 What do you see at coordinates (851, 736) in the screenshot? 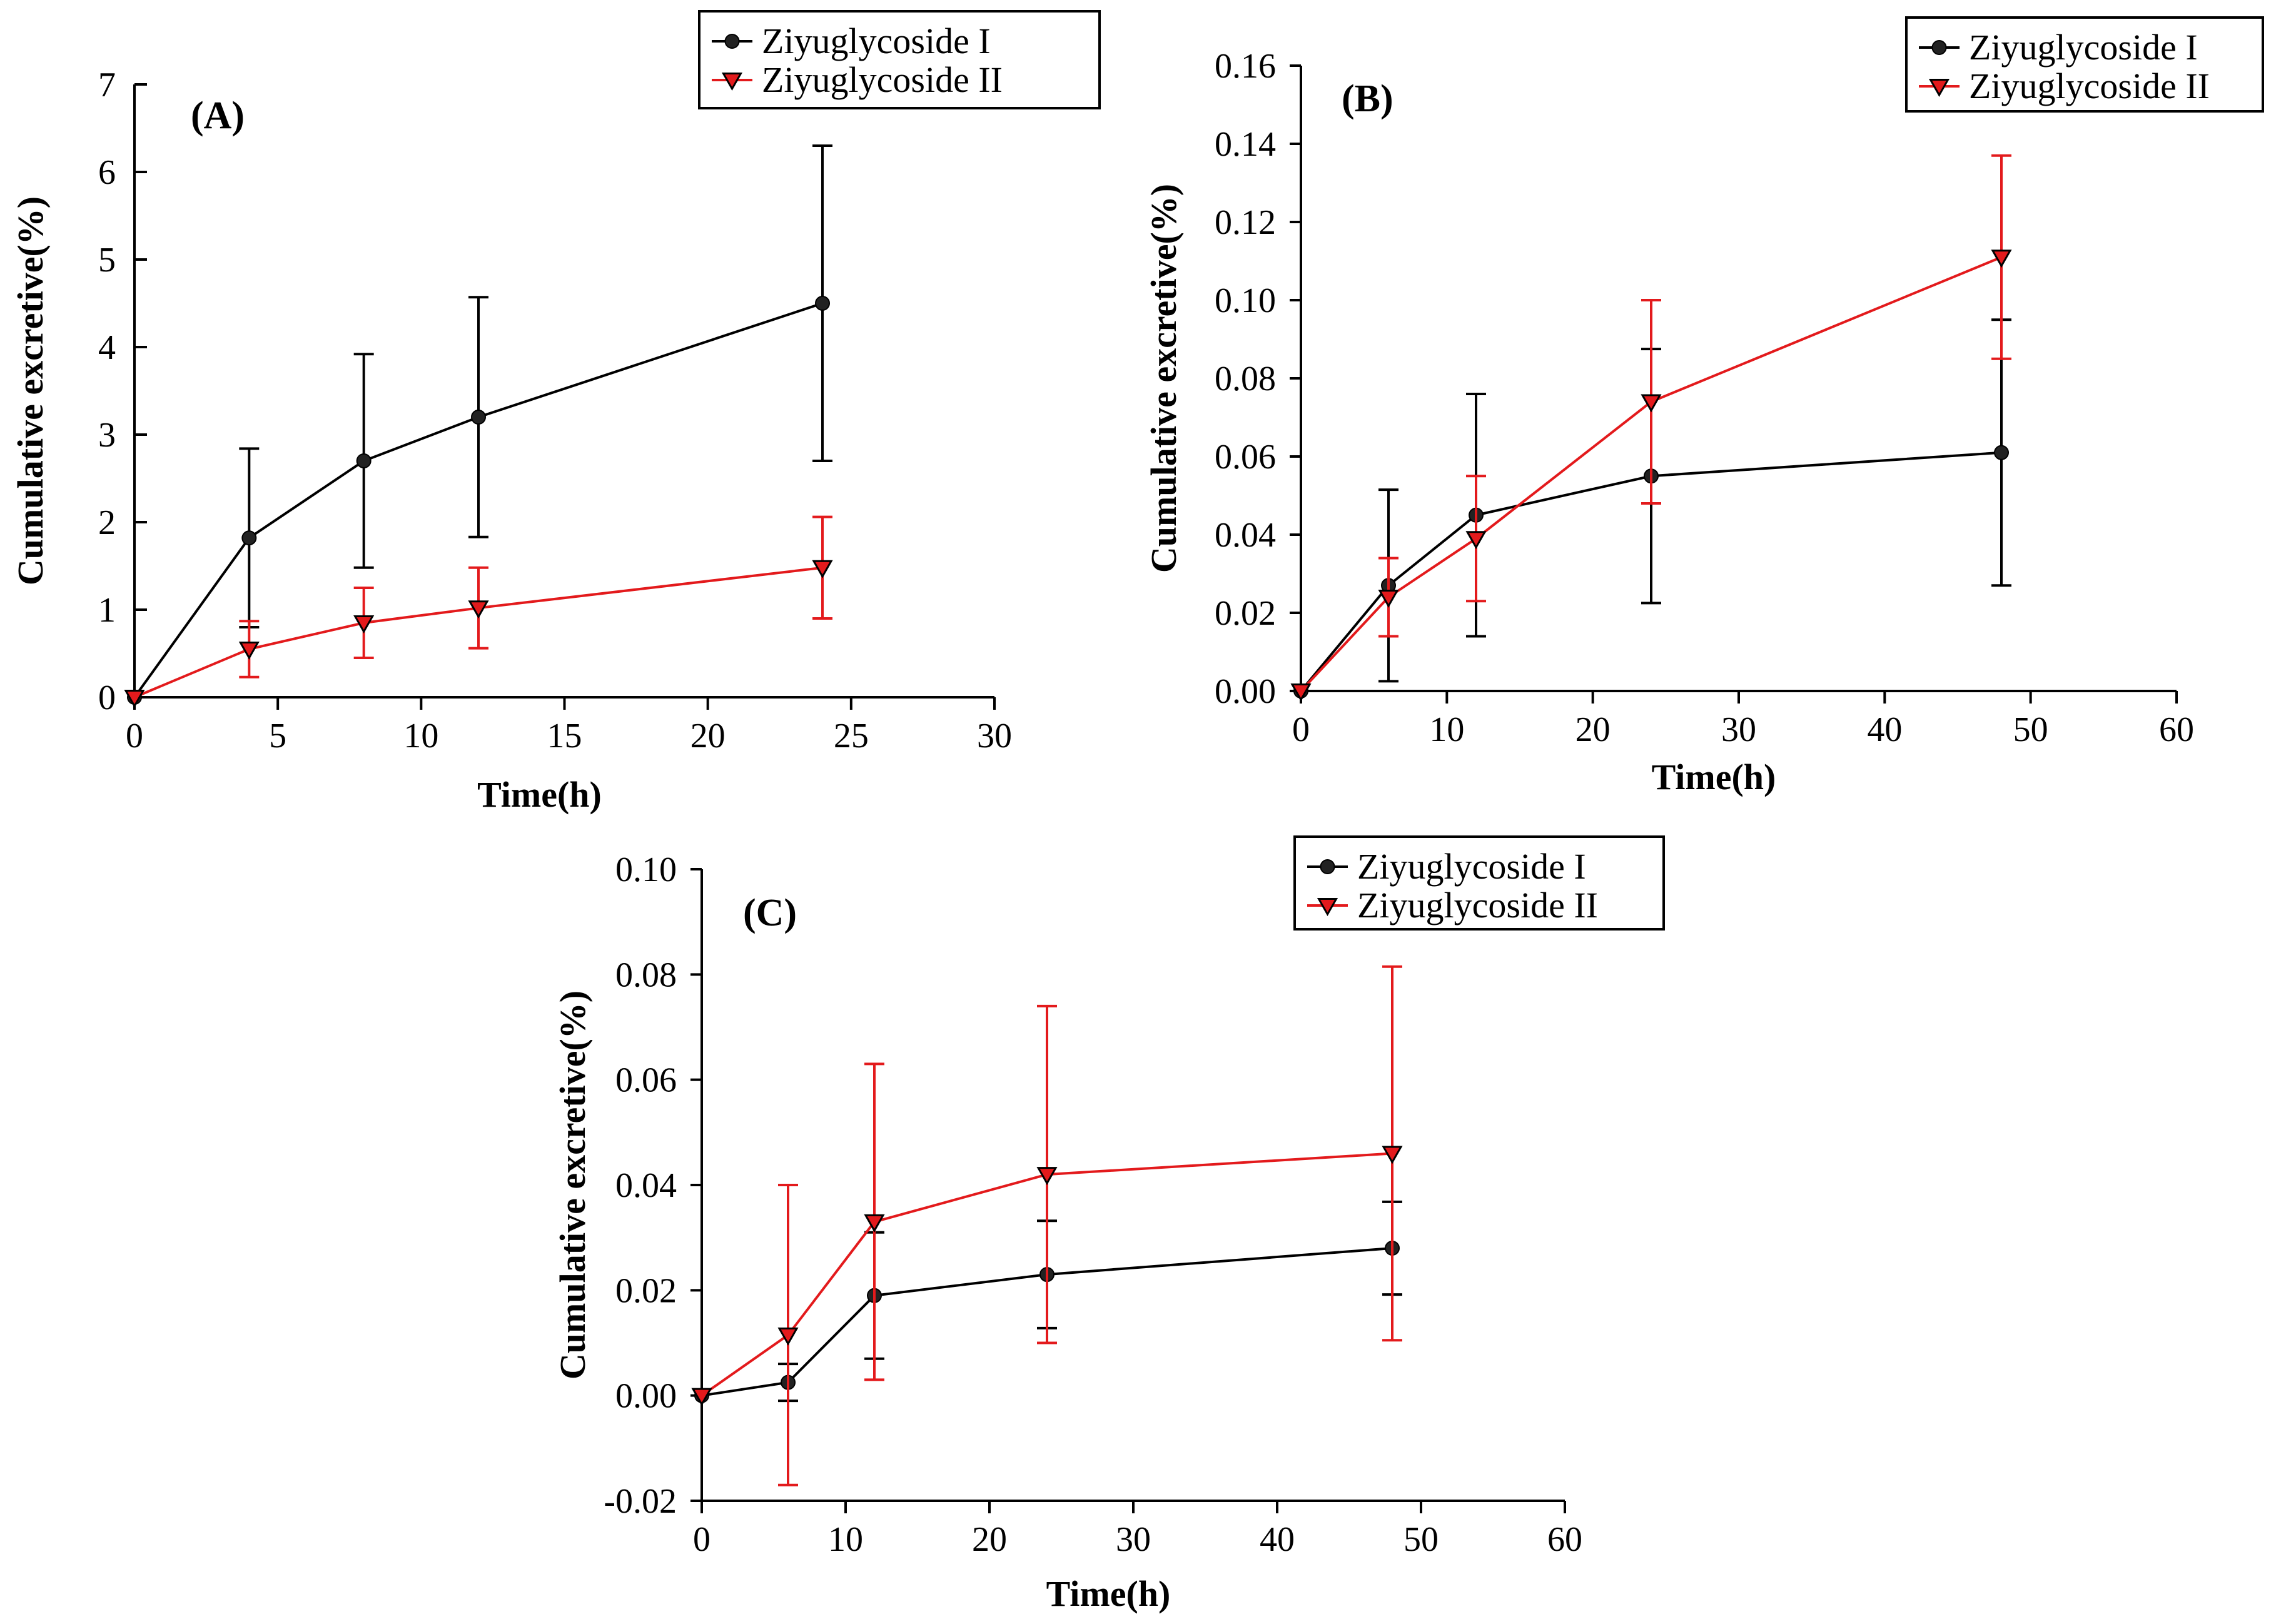
I see `x-tick-label: 25` at bounding box center [851, 736].